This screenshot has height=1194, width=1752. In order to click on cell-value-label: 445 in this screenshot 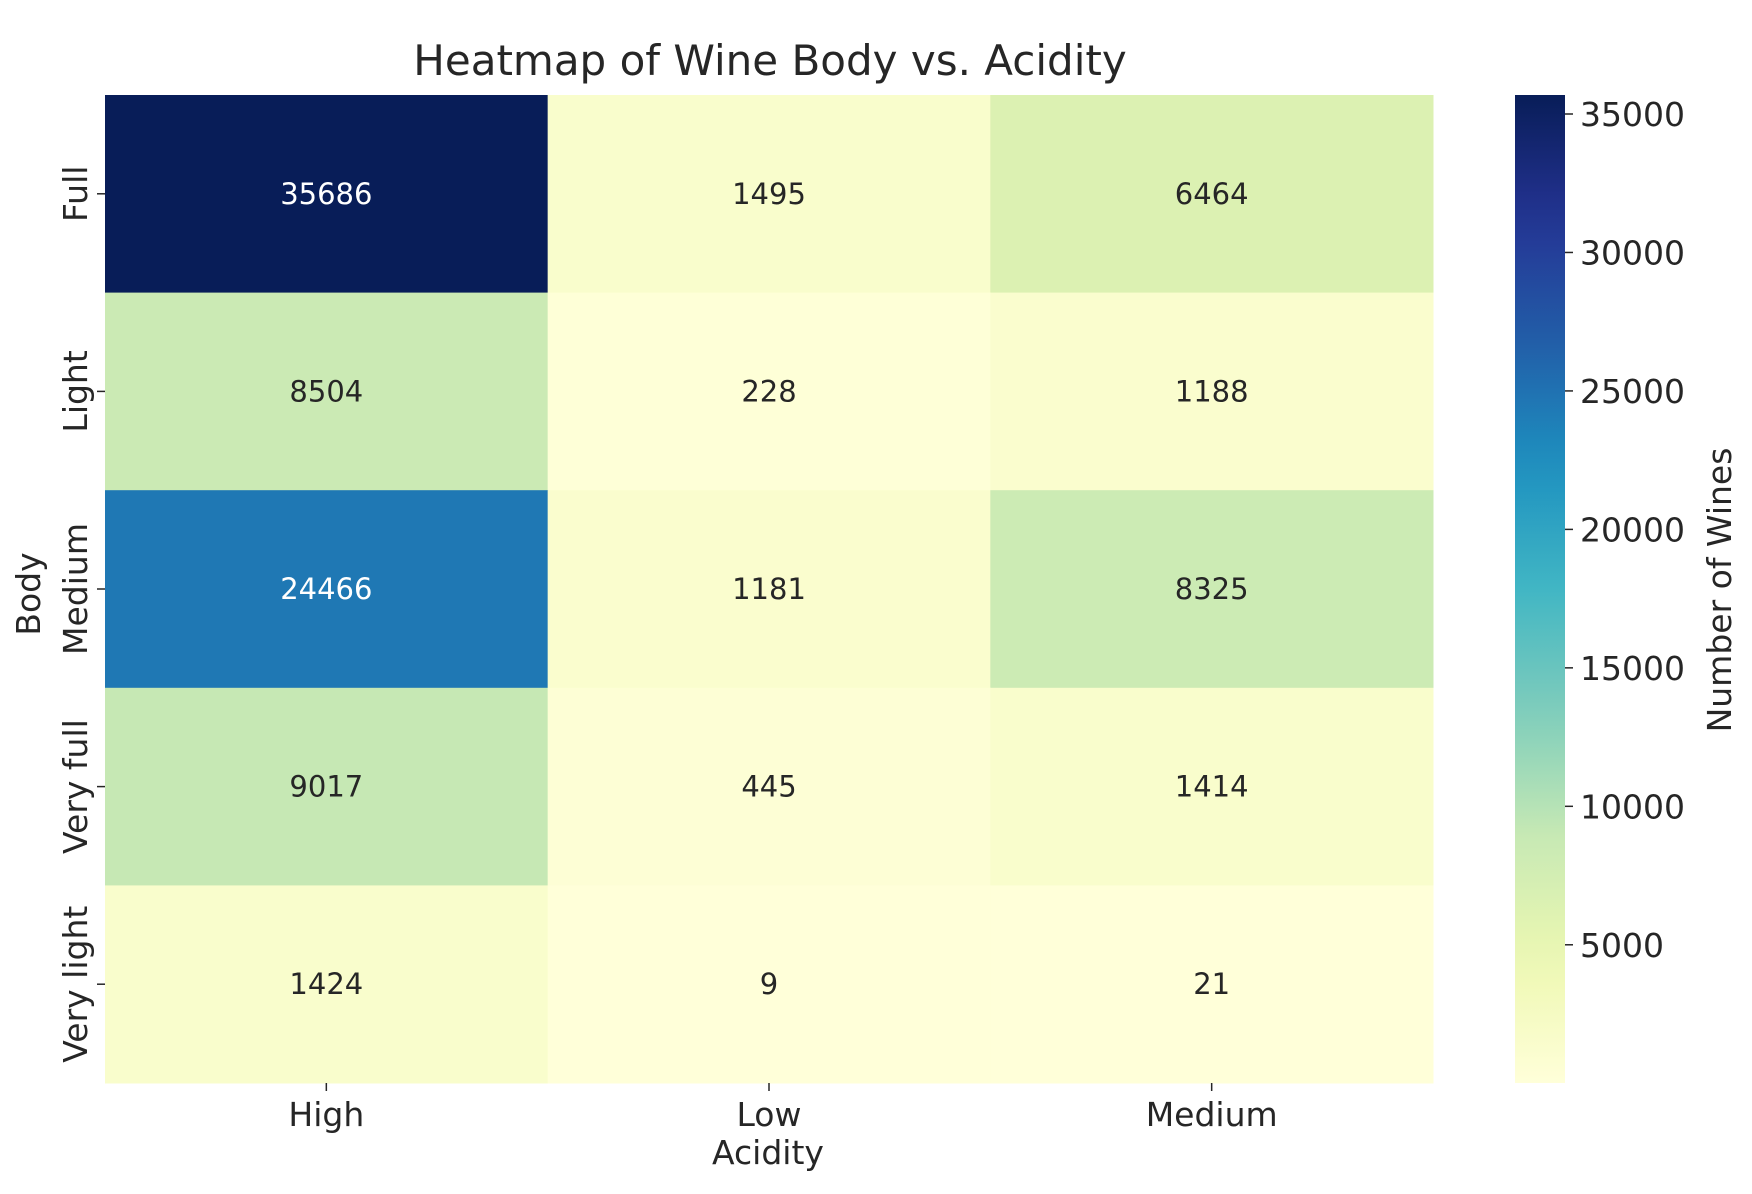, I will do `click(768, 787)`.